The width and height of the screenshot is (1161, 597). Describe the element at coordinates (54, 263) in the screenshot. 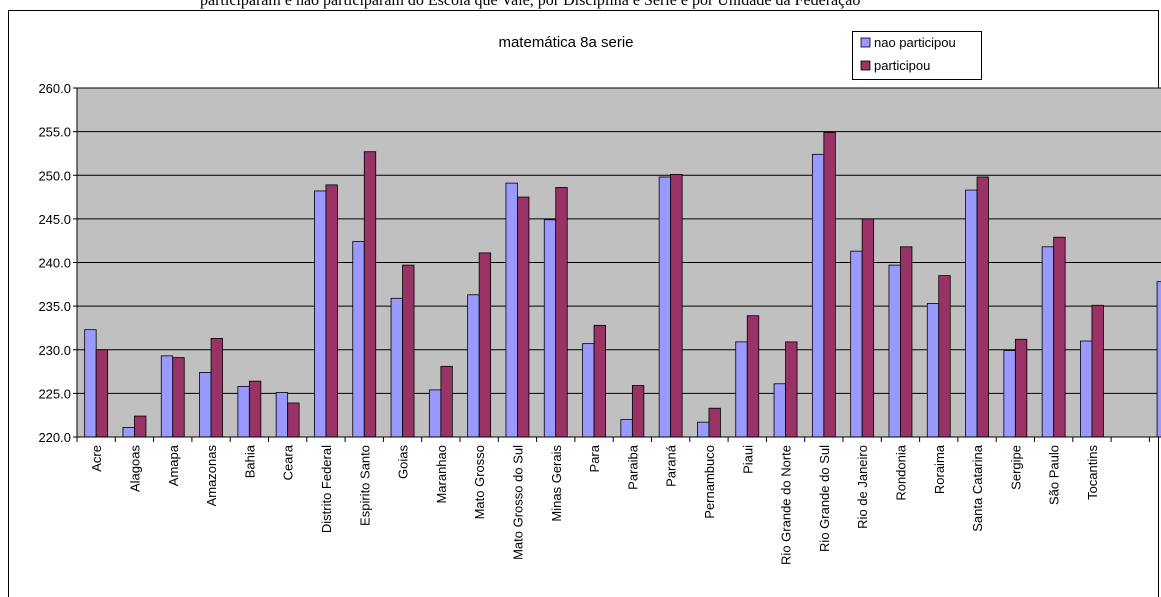

I see `y-tick-label: 240.0` at that location.